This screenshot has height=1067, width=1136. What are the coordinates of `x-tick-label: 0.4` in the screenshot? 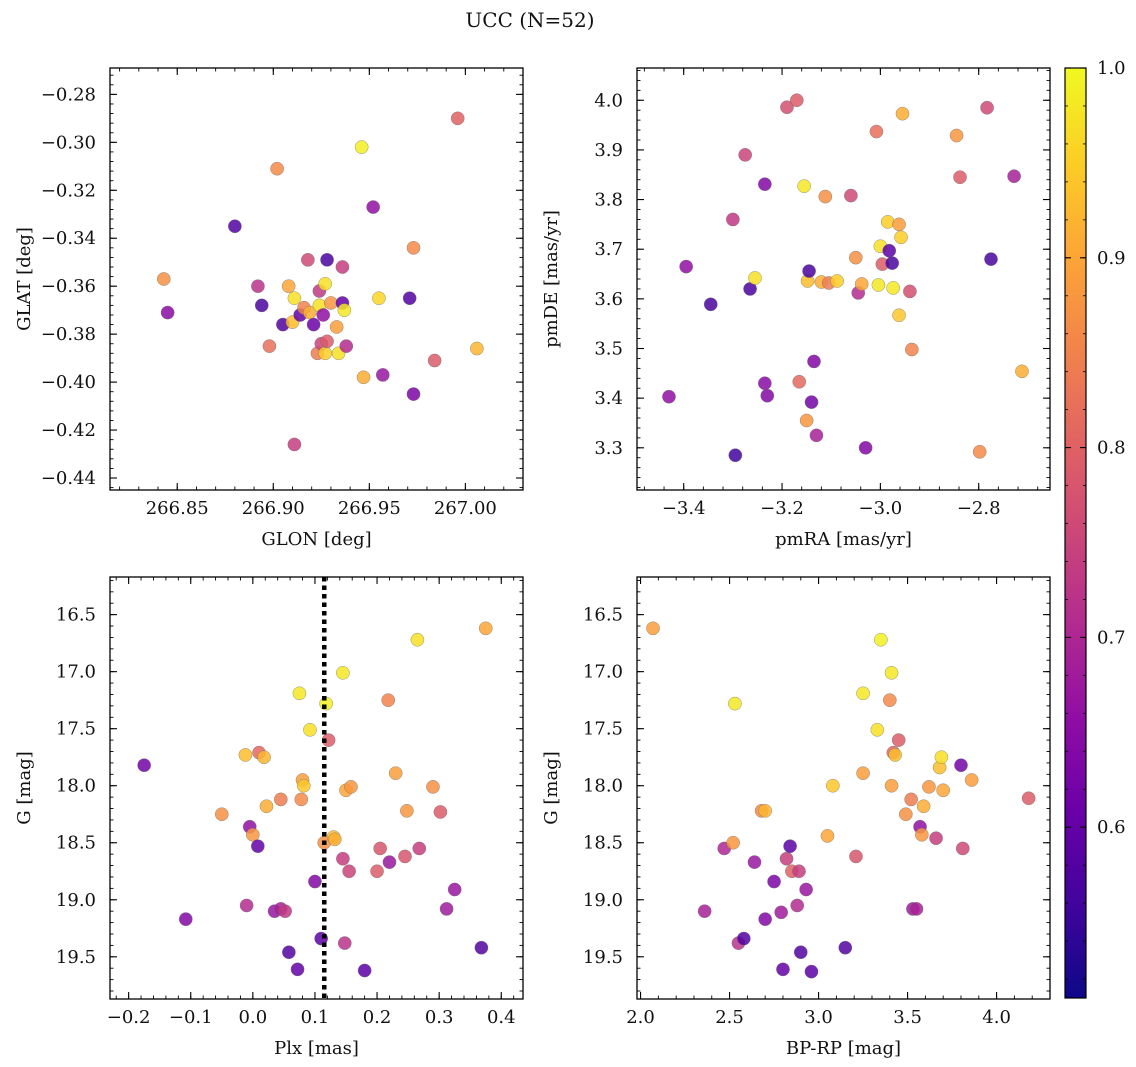 It's located at (501, 1017).